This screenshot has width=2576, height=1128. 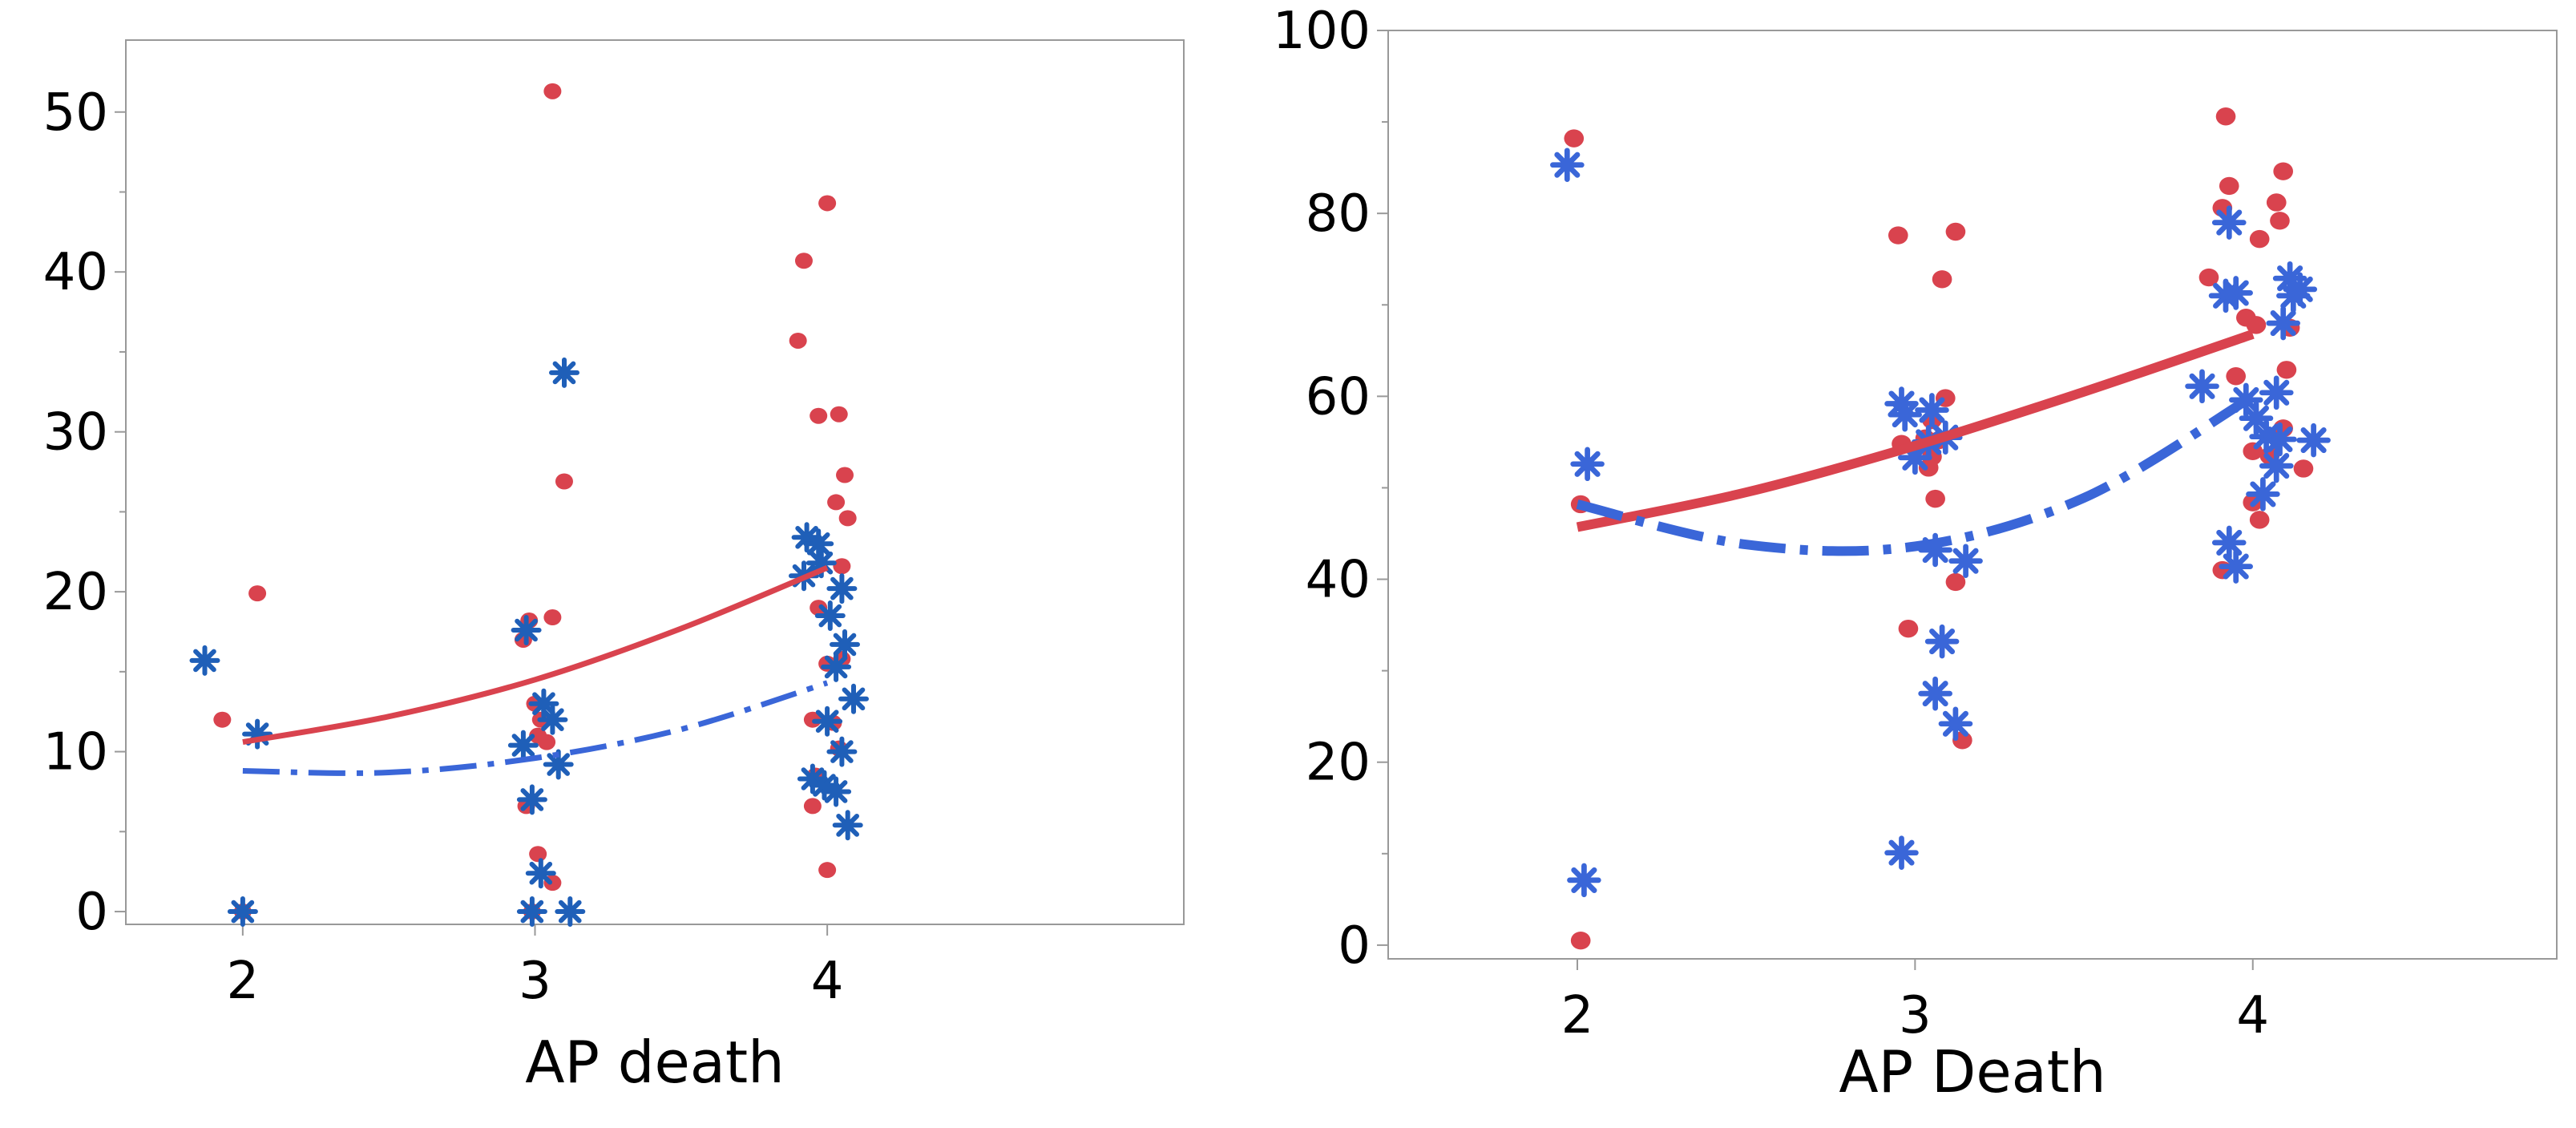 I want to click on y-tick-label: 60, so click(x=1339, y=397).